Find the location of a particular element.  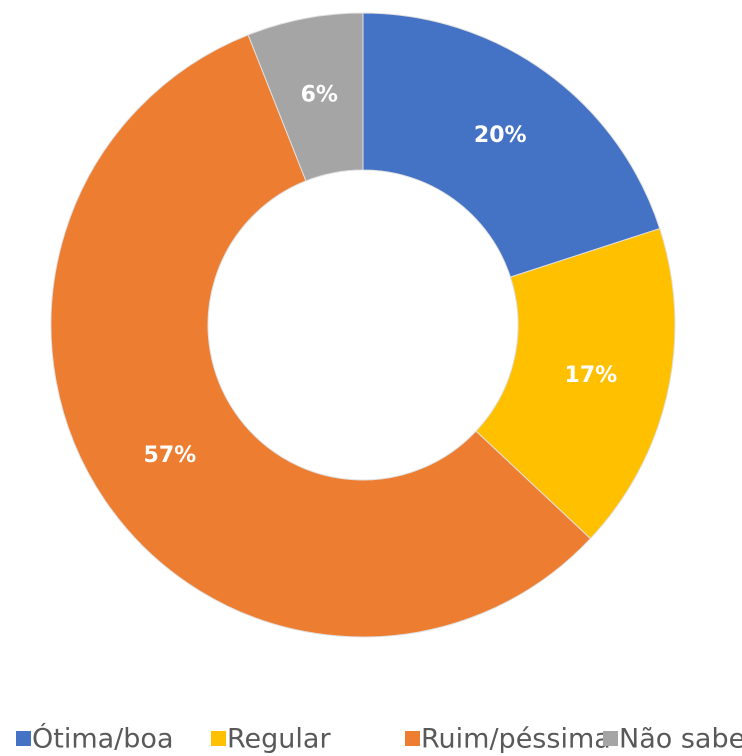

legend-label: Ótima/boa is located at coordinates (103, 739).